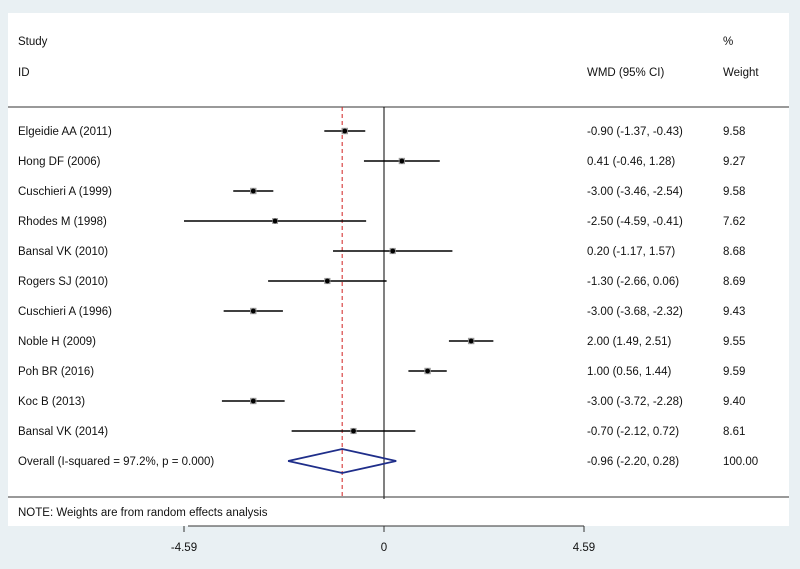  I want to click on x-tick-label: 4.59, so click(584, 548).